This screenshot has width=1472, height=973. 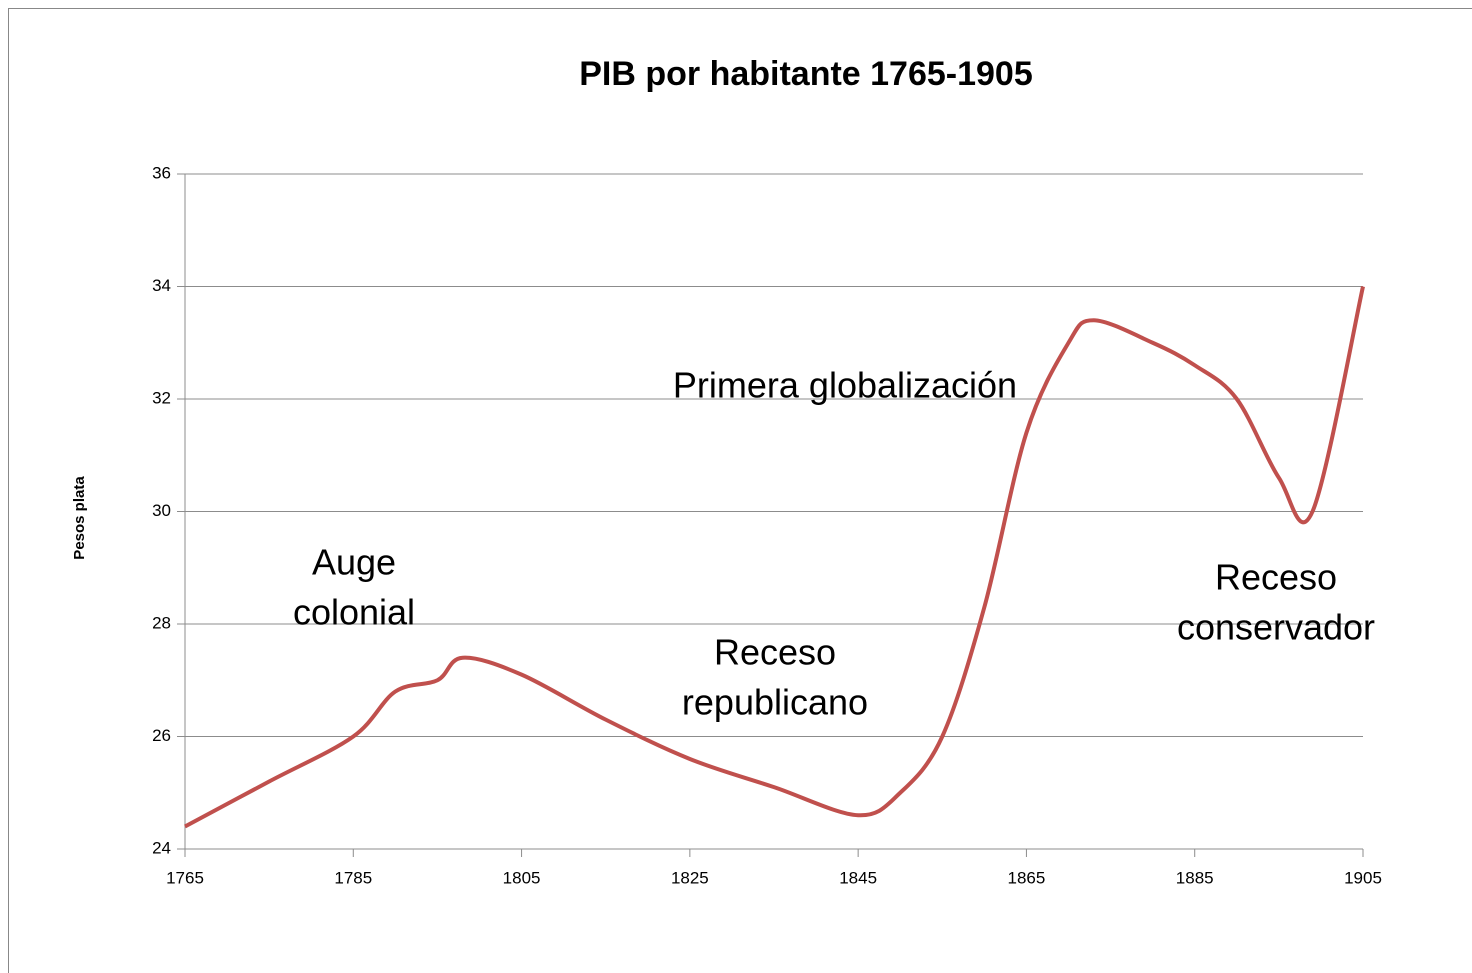 What do you see at coordinates (161, 285) in the screenshot?
I see `y-tick-label: 34` at bounding box center [161, 285].